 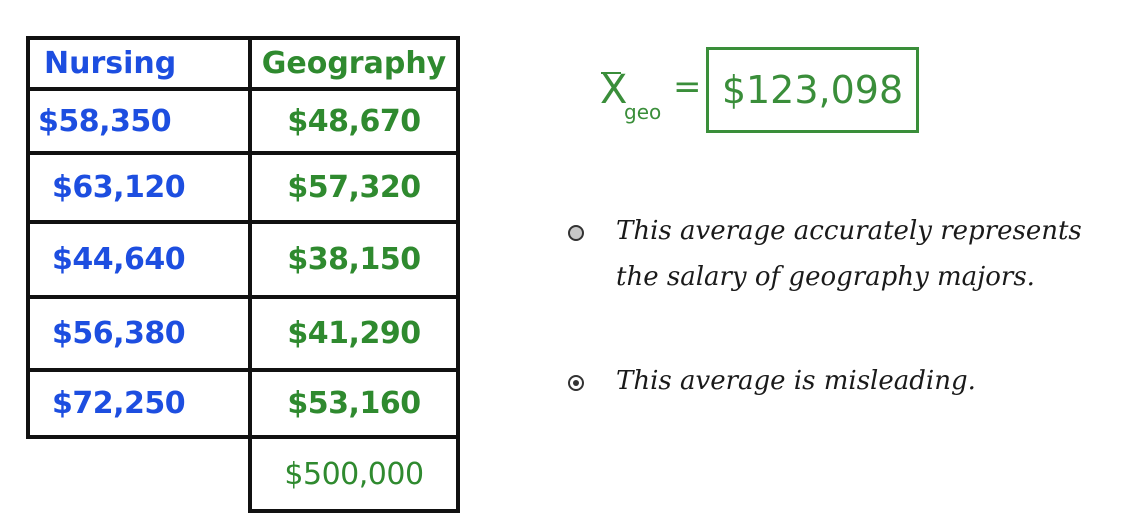 What do you see at coordinates (110, 63) in the screenshot?
I see `column-header-nursing: Nursing` at bounding box center [110, 63].